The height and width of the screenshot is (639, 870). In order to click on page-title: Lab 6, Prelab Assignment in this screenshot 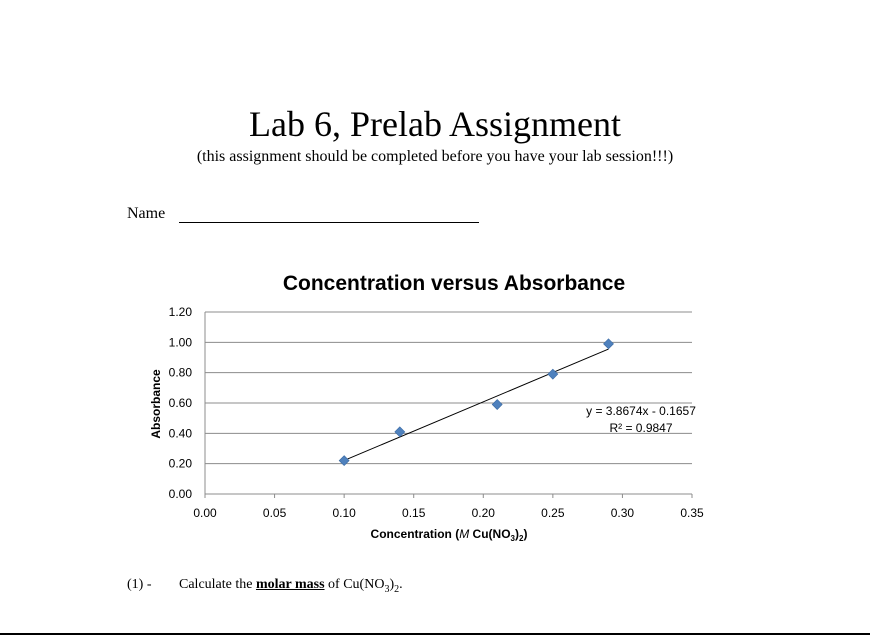, I will do `click(435, 124)`.